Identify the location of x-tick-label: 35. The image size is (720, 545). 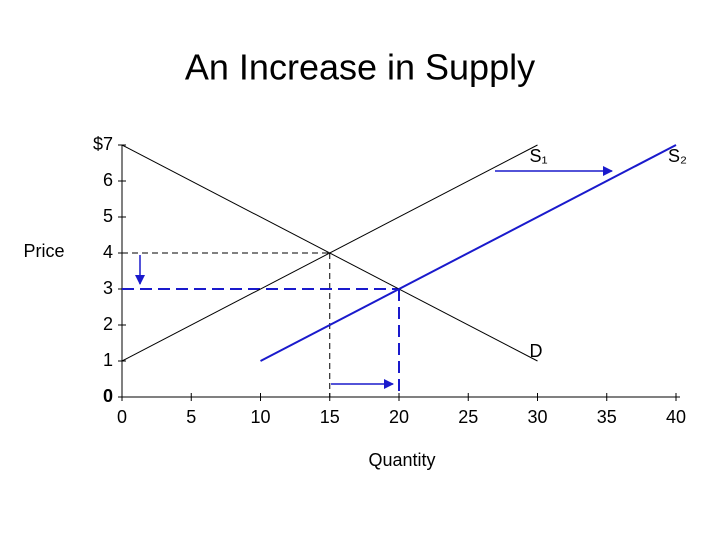
(607, 417).